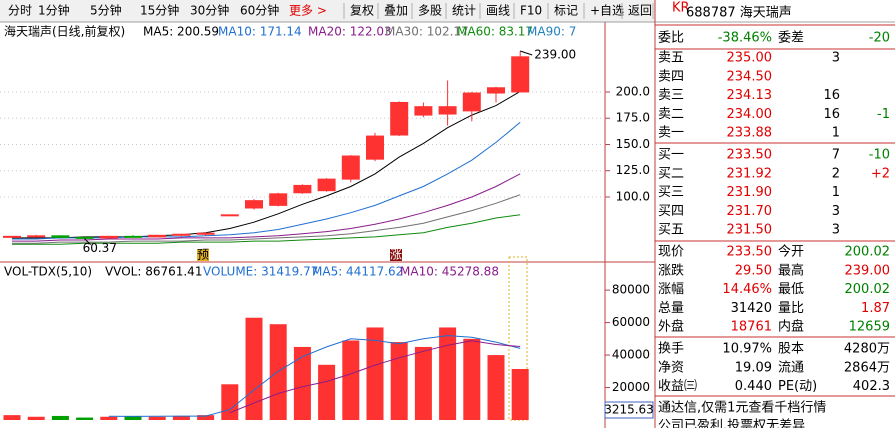 The width and height of the screenshot is (895, 428). Describe the element at coordinates (396, 11) in the screenshot. I see `toolbar-button: 叠加` at that location.